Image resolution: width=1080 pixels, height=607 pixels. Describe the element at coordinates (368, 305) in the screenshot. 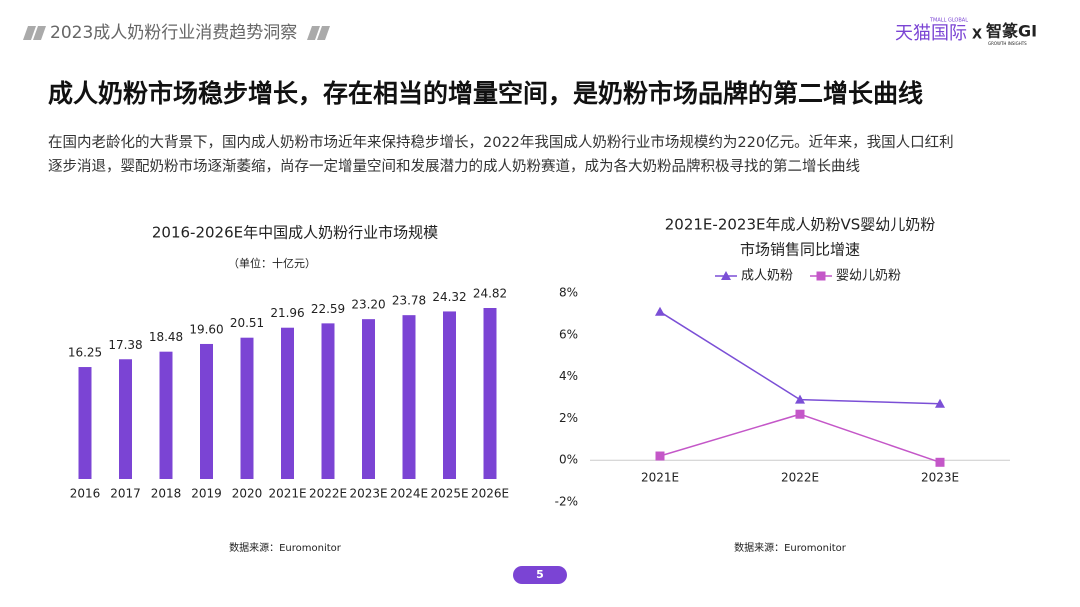

I see `value-label: 23.20` at that location.